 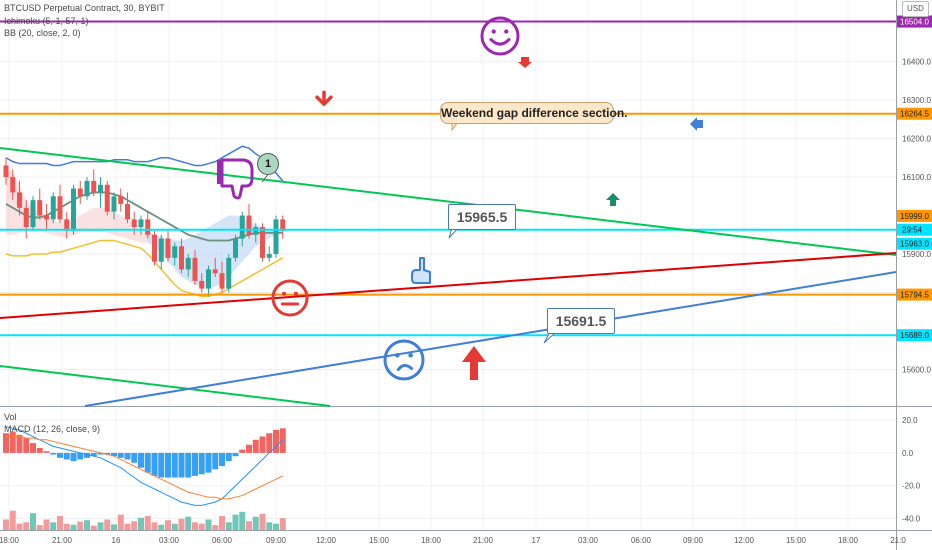 I want to click on happy-face-icon-mouth, so click(x=500, y=42).